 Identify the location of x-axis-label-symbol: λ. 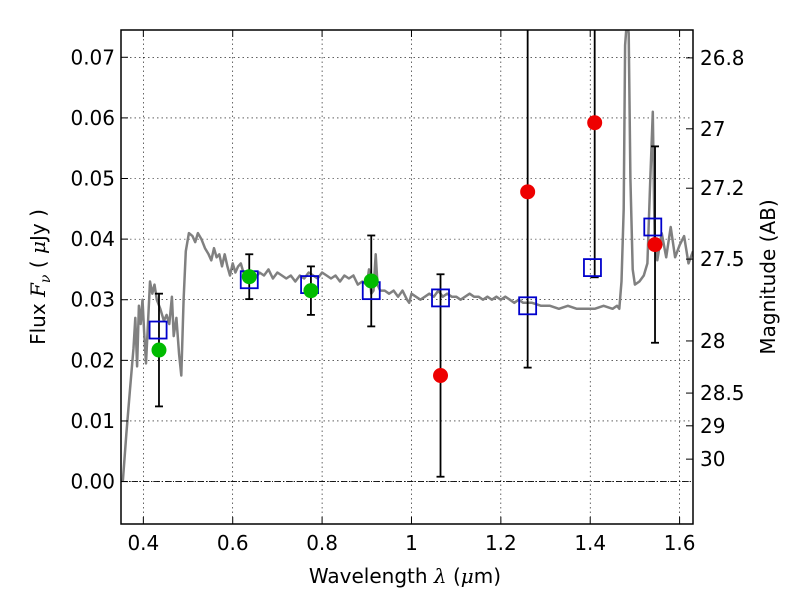
(440, 576).